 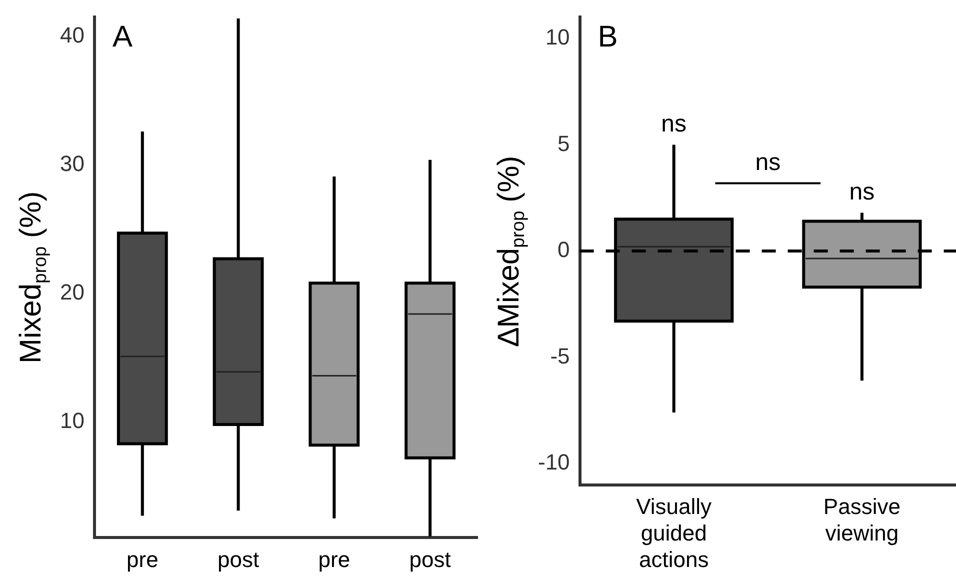 What do you see at coordinates (554, 462) in the screenshot?
I see `y-tick-label: -10` at bounding box center [554, 462].